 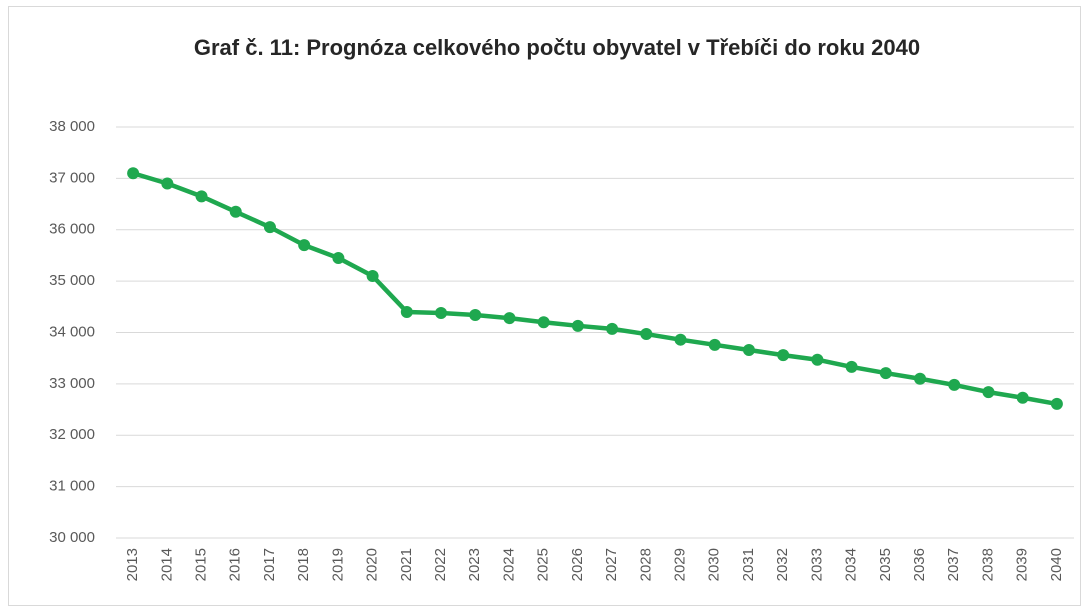 What do you see at coordinates (406, 564) in the screenshot?
I see `x-tick-label: 2021` at bounding box center [406, 564].